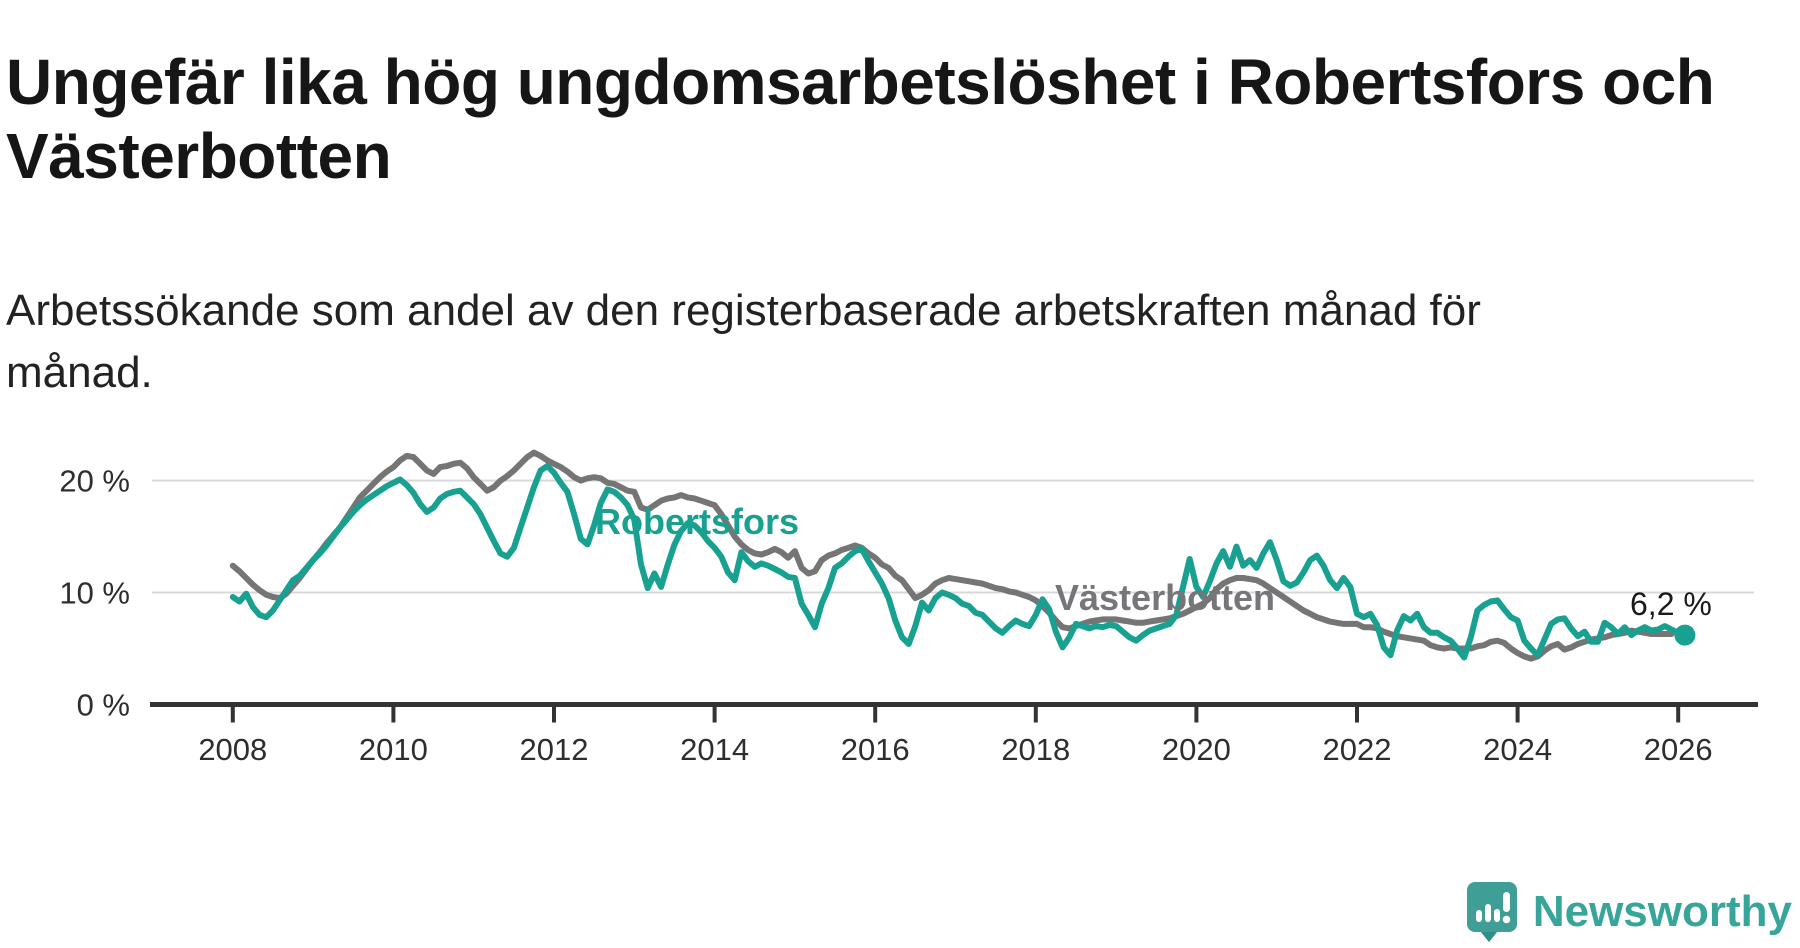 This screenshot has height=948, width=1800. What do you see at coordinates (714, 749) in the screenshot?
I see `x-axis-label-2014: 2014` at bounding box center [714, 749].